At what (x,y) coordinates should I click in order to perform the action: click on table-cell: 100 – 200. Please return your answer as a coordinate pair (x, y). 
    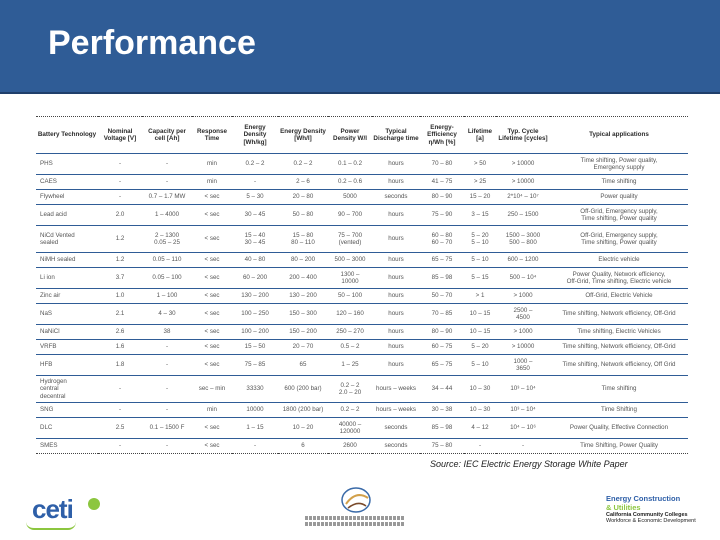
    Looking at the image, I should click on (255, 332).